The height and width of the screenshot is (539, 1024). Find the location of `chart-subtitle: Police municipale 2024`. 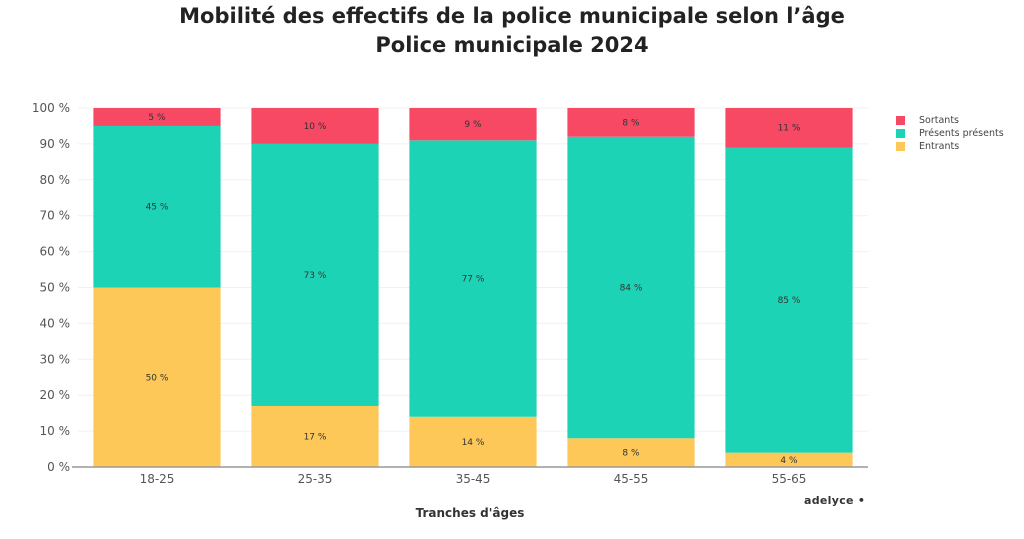

chart-subtitle: Police municipale 2024 is located at coordinates (512, 45).